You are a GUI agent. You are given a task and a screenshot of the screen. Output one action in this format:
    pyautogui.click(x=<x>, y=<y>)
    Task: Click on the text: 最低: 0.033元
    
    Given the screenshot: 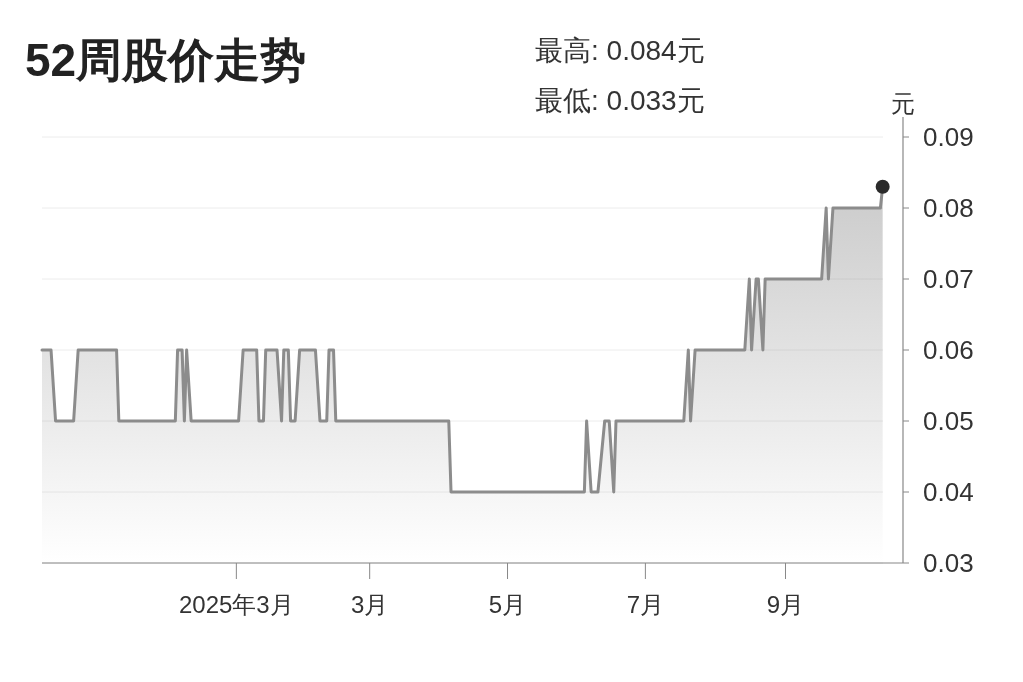 What is the action you would take?
    pyautogui.click(x=620, y=100)
    